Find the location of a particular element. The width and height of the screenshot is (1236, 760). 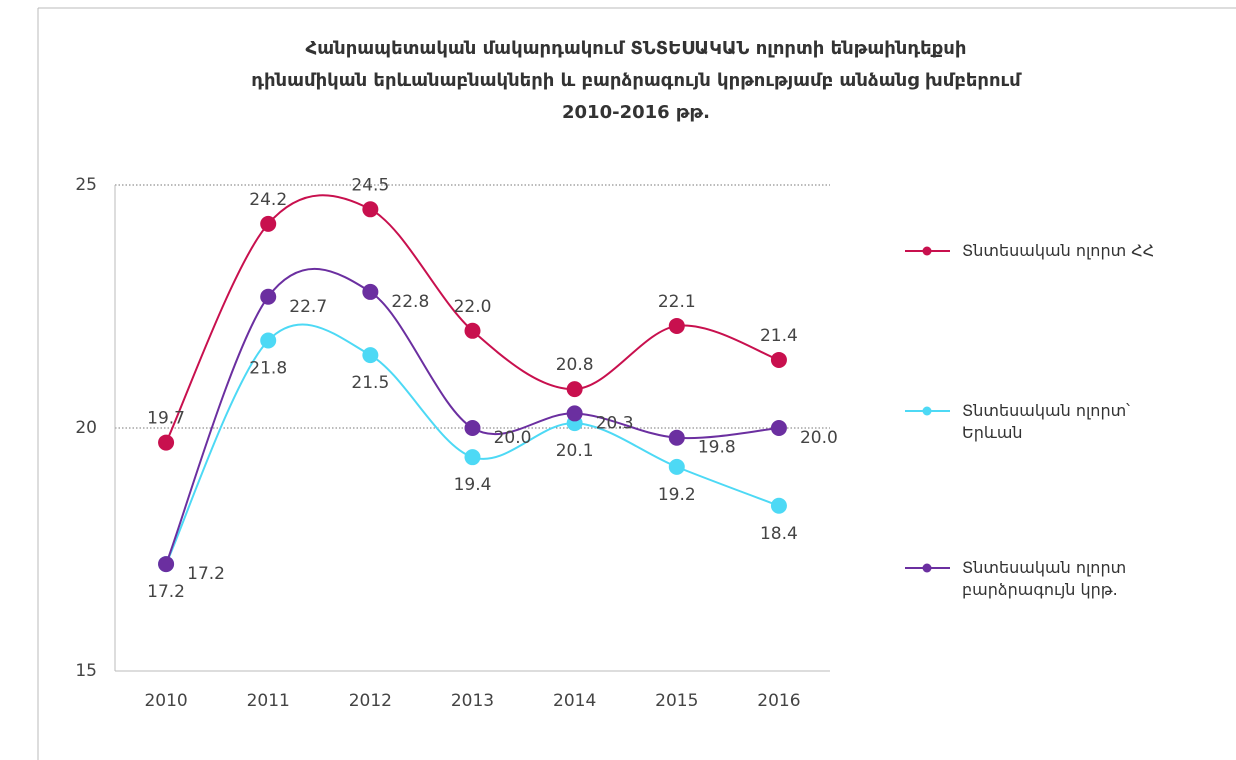

data-label: 21.4 is located at coordinates (779, 336).